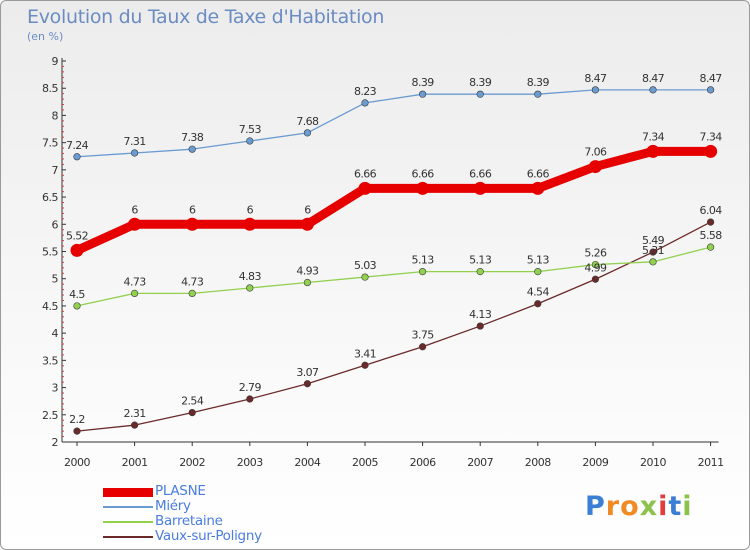  I want to click on data-label: 7.38, so click(192, 137).